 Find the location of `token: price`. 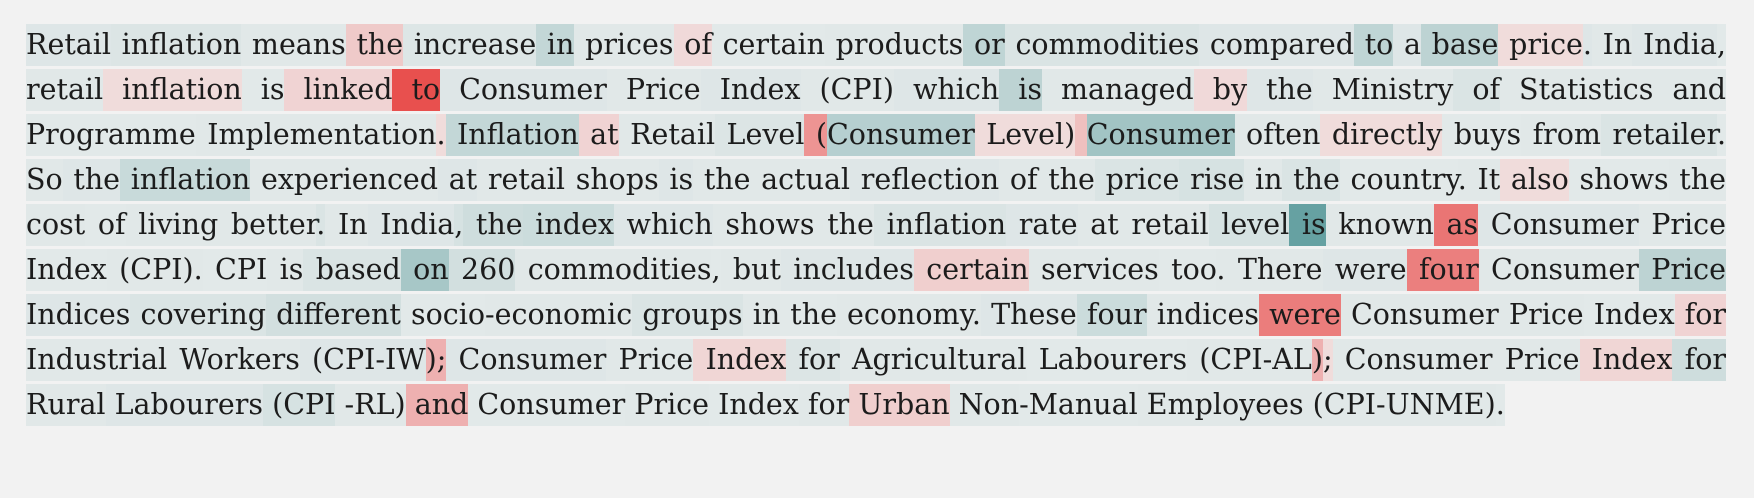

token: price is located at coordinates (1540, 45).